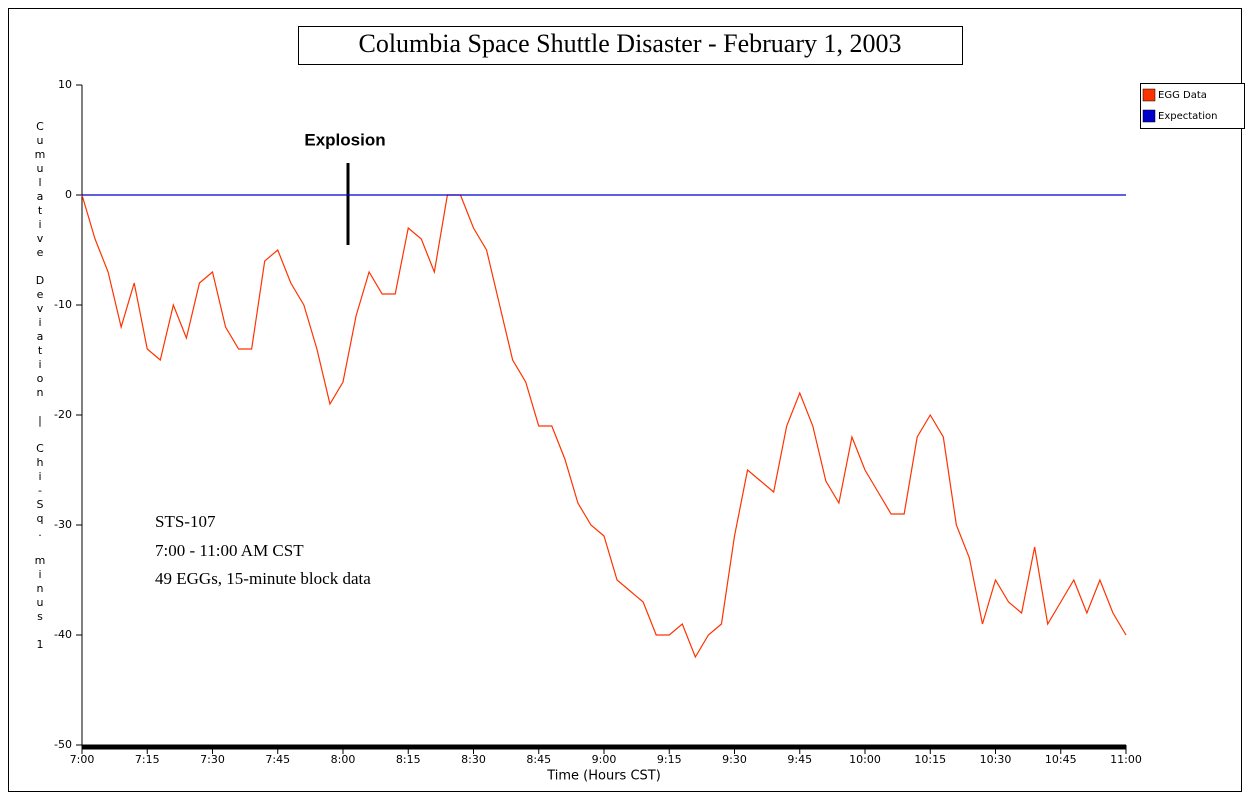  What do you see at coordinates (185, 521) in the screenshot?
I see `note: STS-107` at bounding box center [185, 521].